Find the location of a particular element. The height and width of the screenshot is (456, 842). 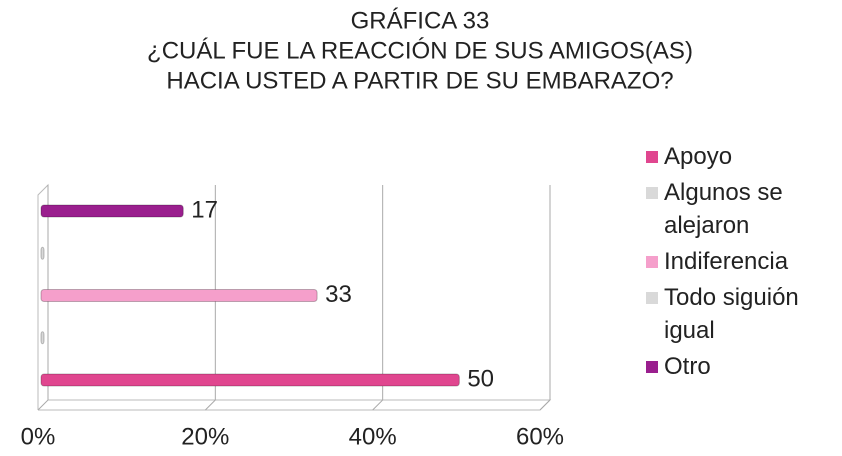

x-tick-label: 60% is located at coordinates (540, 436).